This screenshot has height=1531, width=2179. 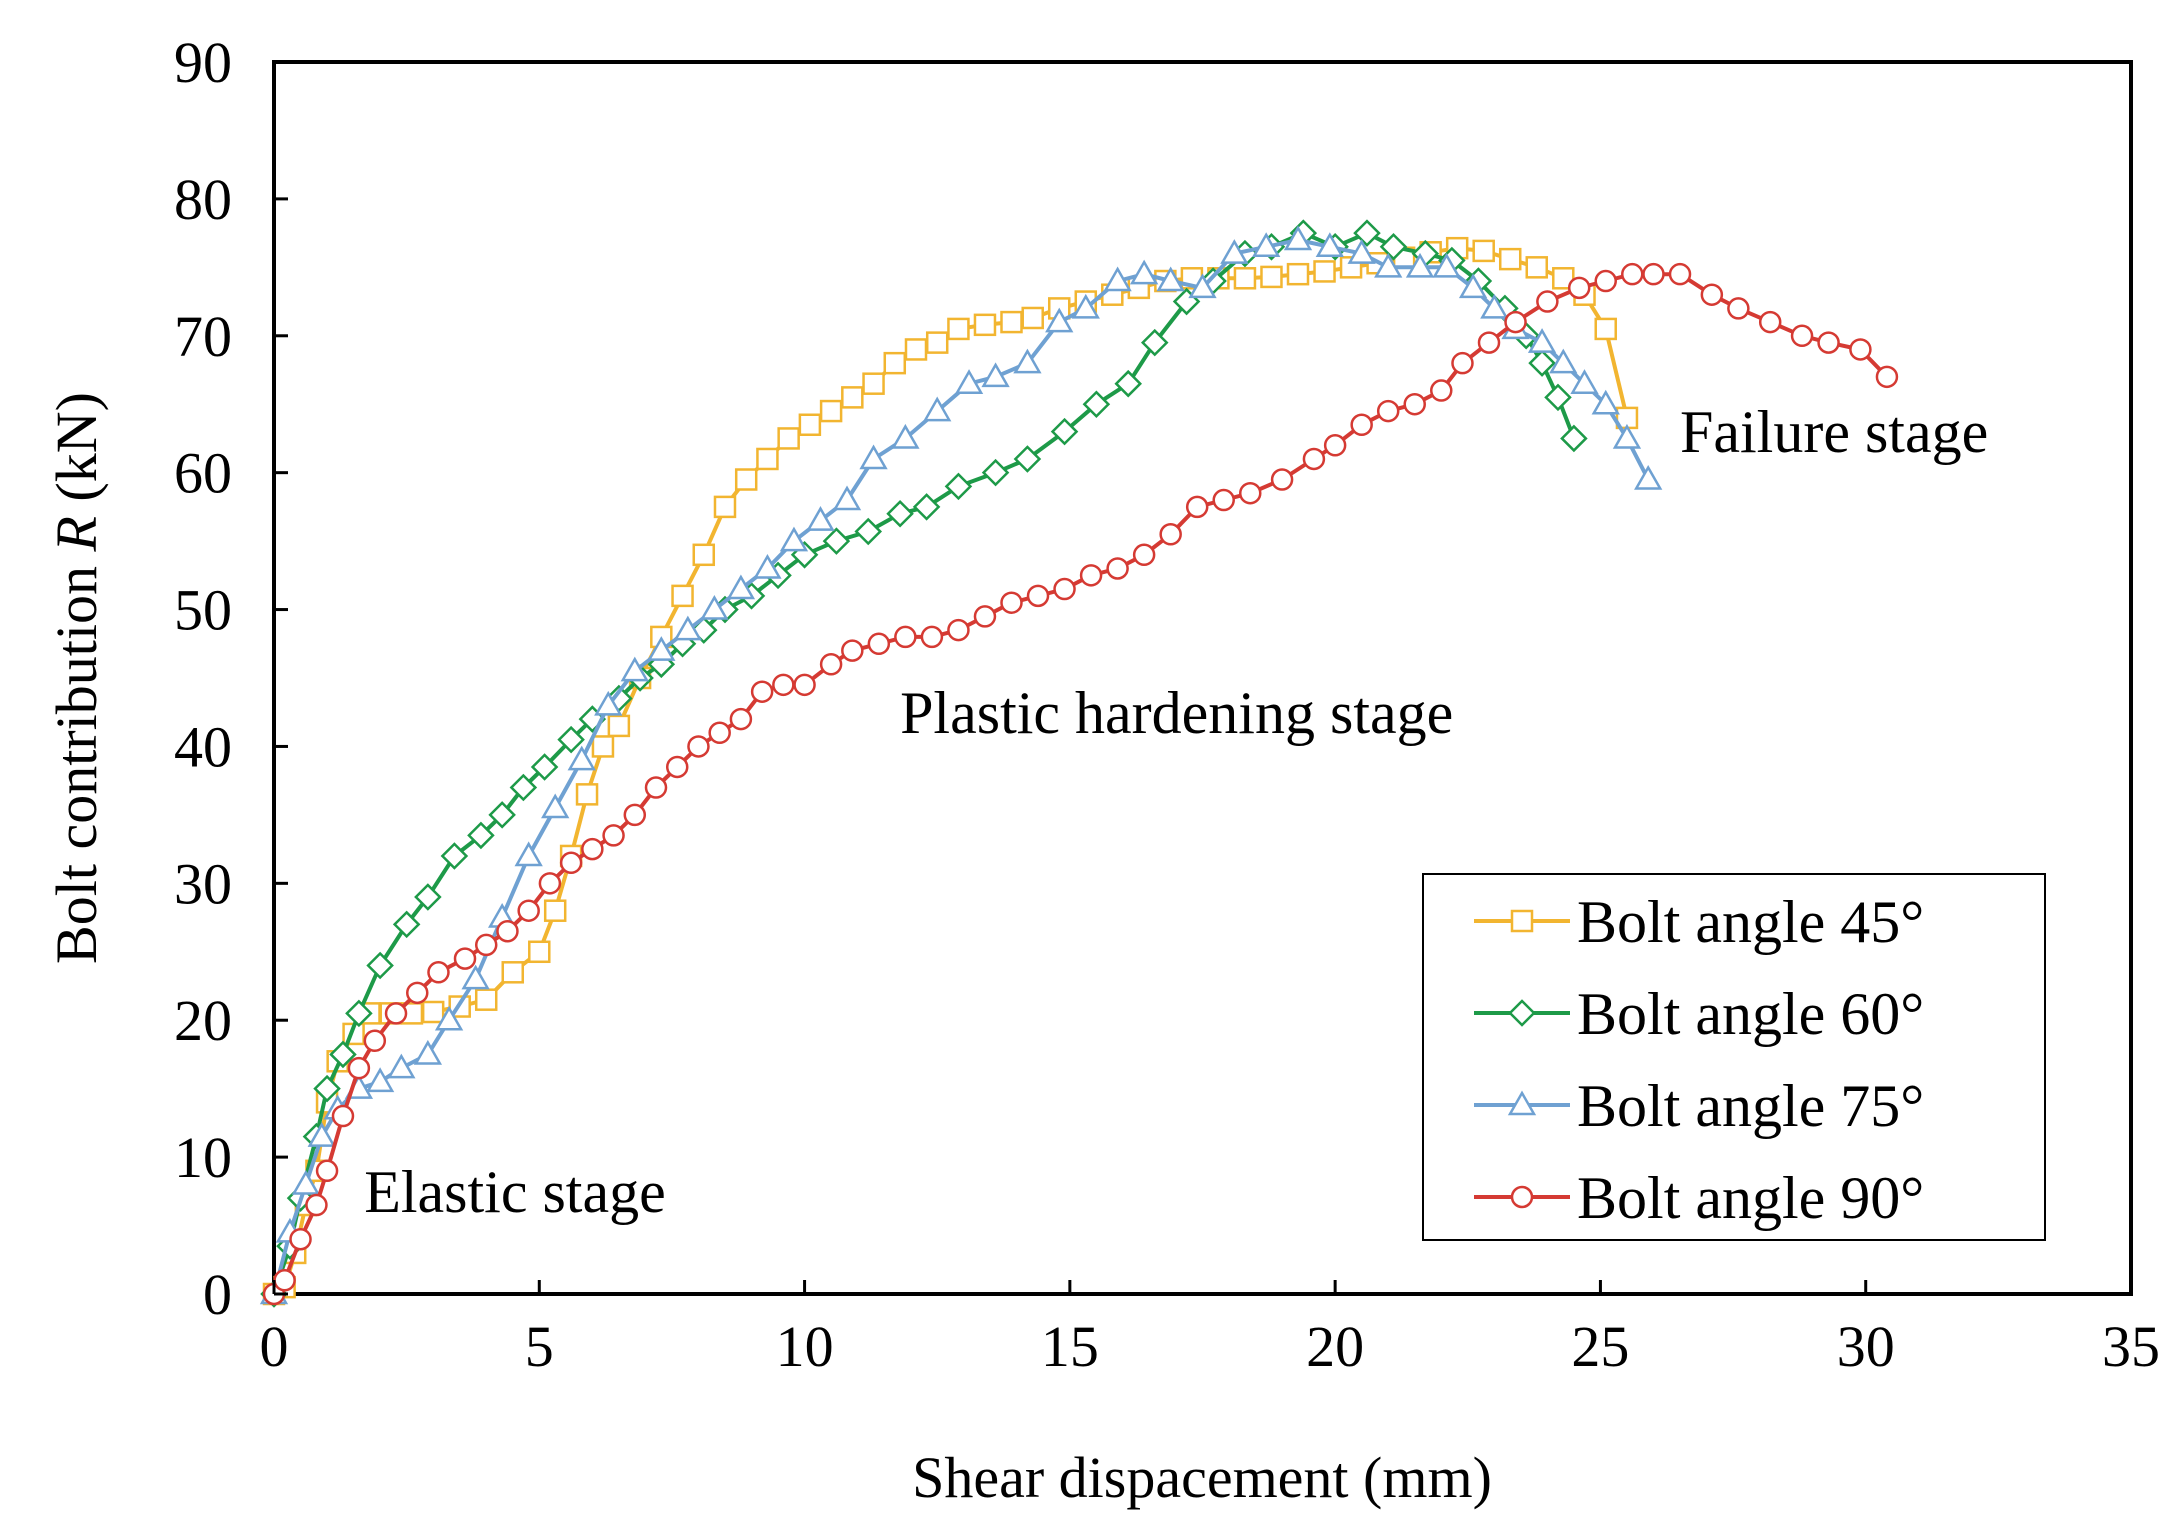 What do you see at coordinates (76, 534) in the screenshot?
I see `y-axis-title-variable: R` at bounding box center [76, 534].